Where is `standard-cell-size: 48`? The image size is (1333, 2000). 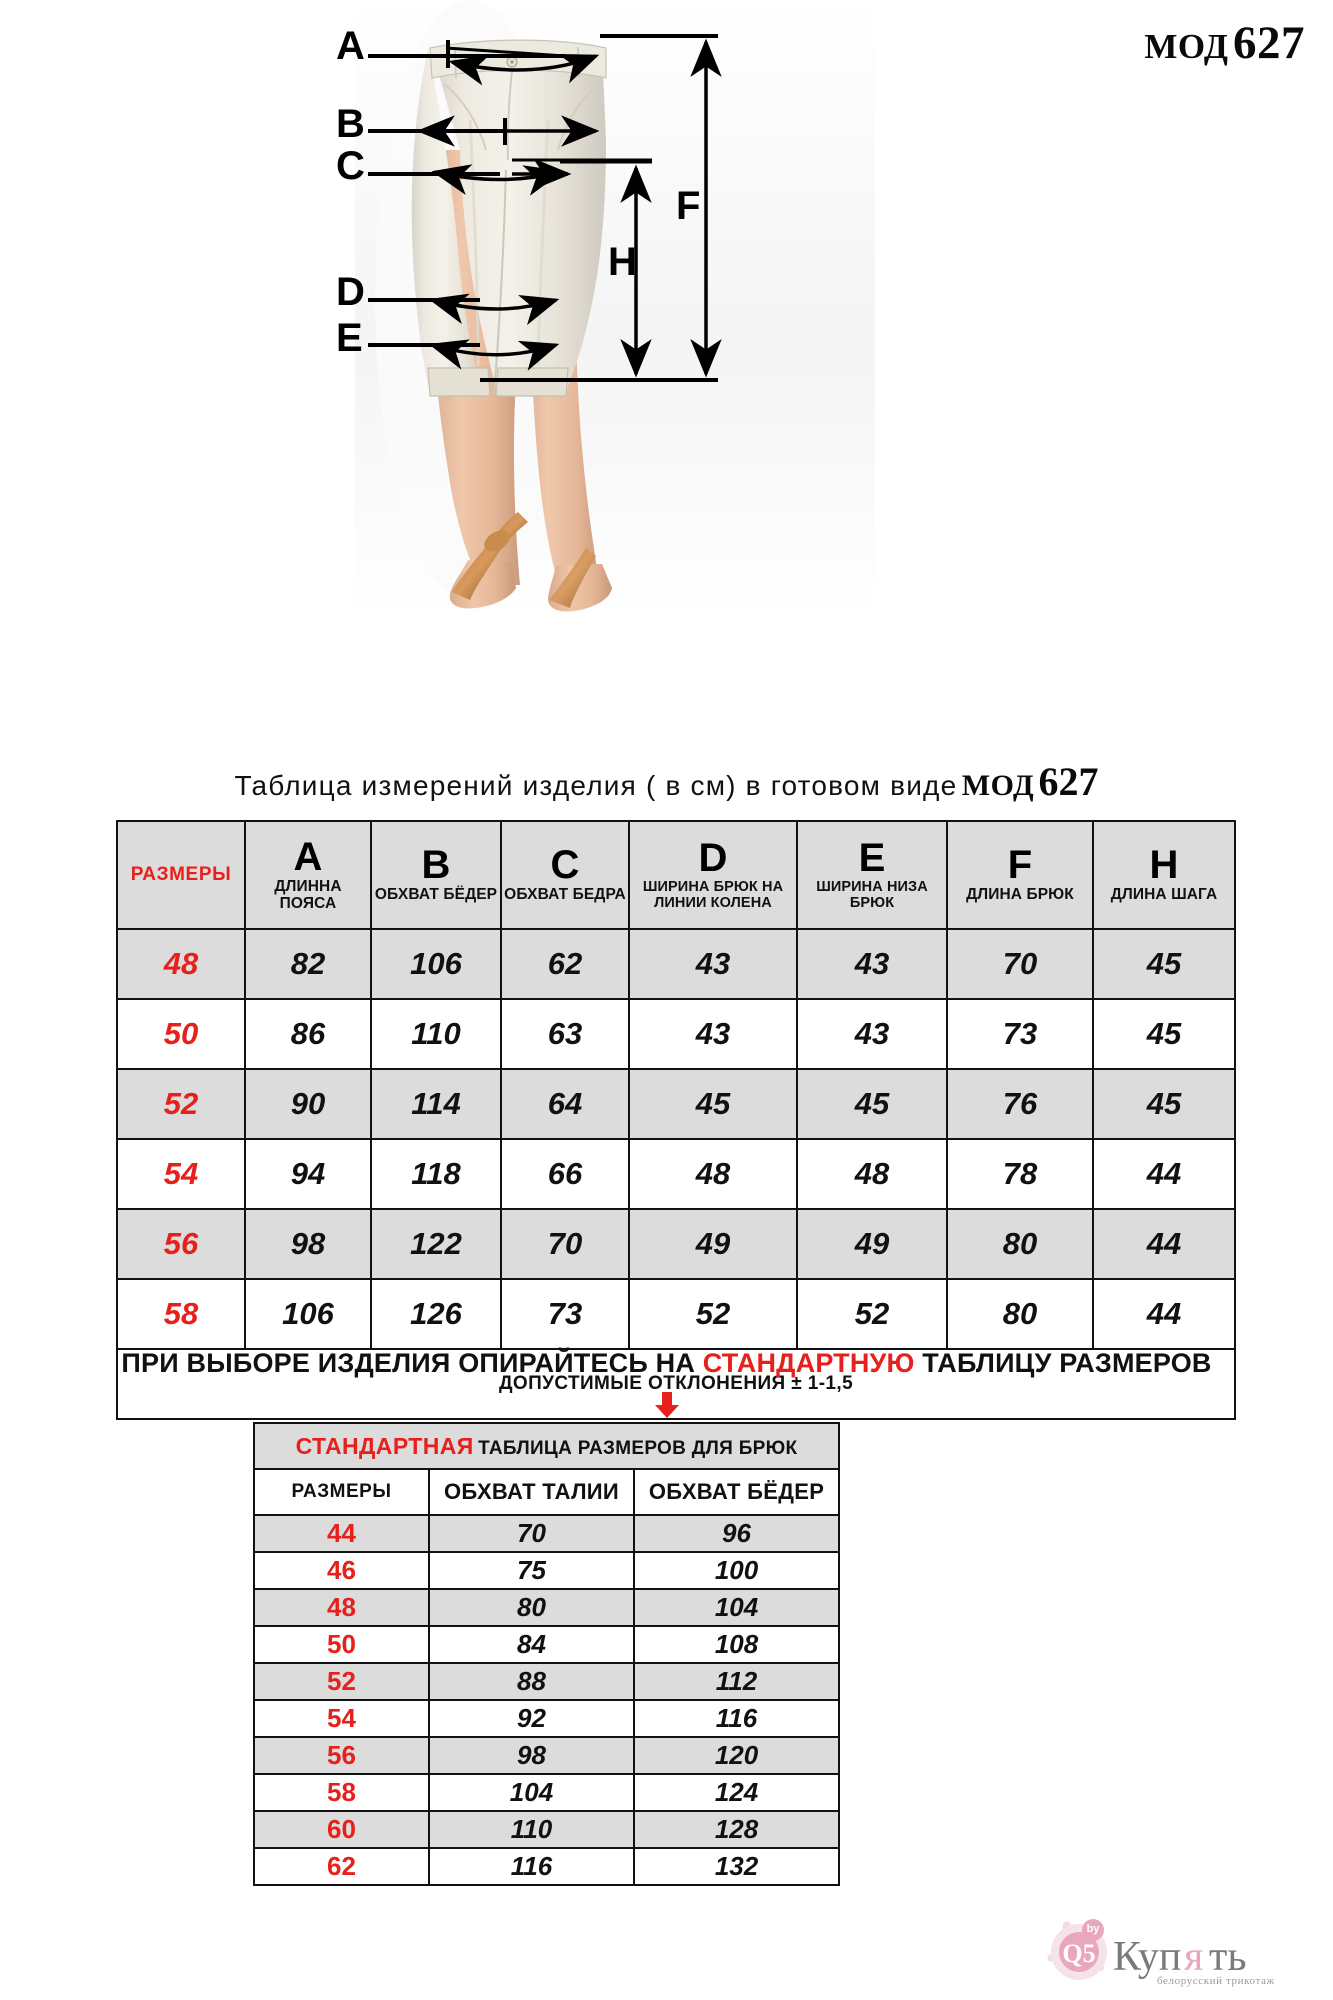 standard-cell-size: 48 is located at coordinates (341, 1607).